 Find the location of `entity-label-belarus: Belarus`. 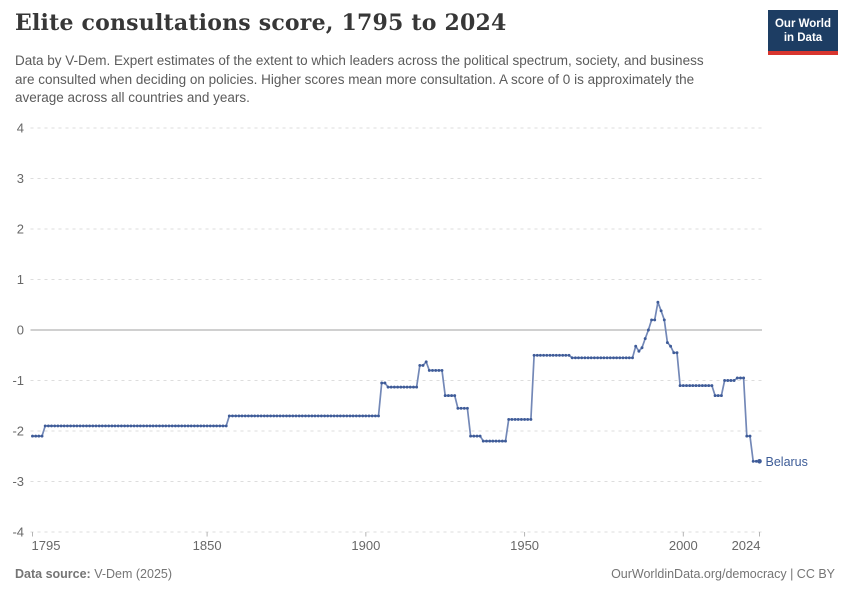

entity-label-belarus: Belarus is located at coordinates (787, 462).